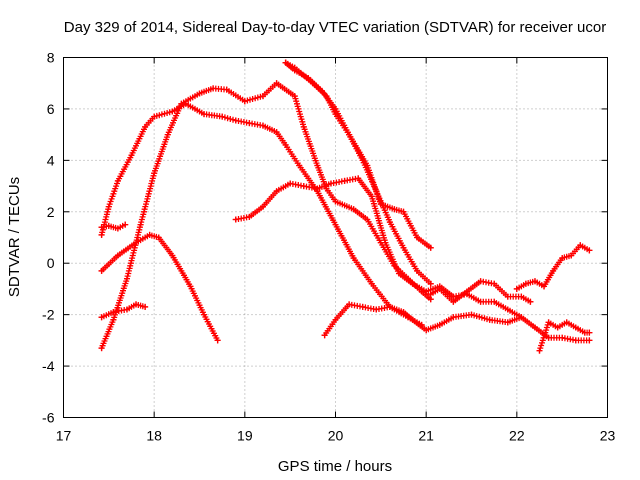  Describe the element at coordinates (48, 238) in the screenshot. I see `y-tick-labels: -6 -4 -2 0 2 4 6 8` at that location.